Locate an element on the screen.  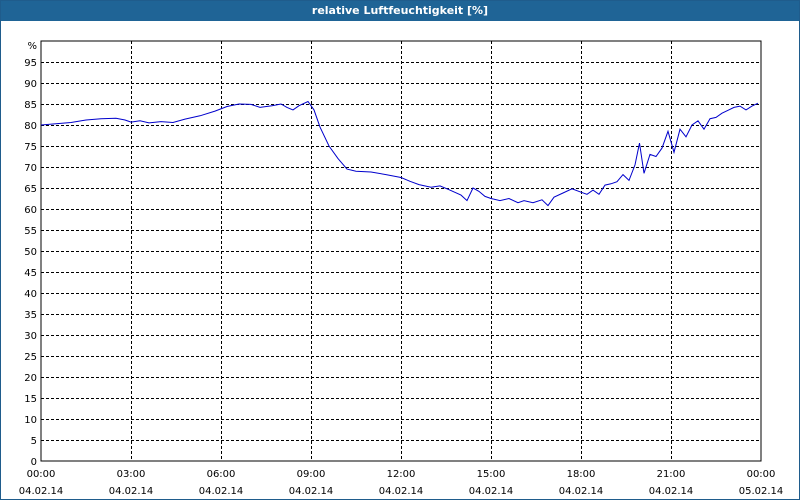
x-tick-time-label: 18:00 is located at coordinates (581, 474).